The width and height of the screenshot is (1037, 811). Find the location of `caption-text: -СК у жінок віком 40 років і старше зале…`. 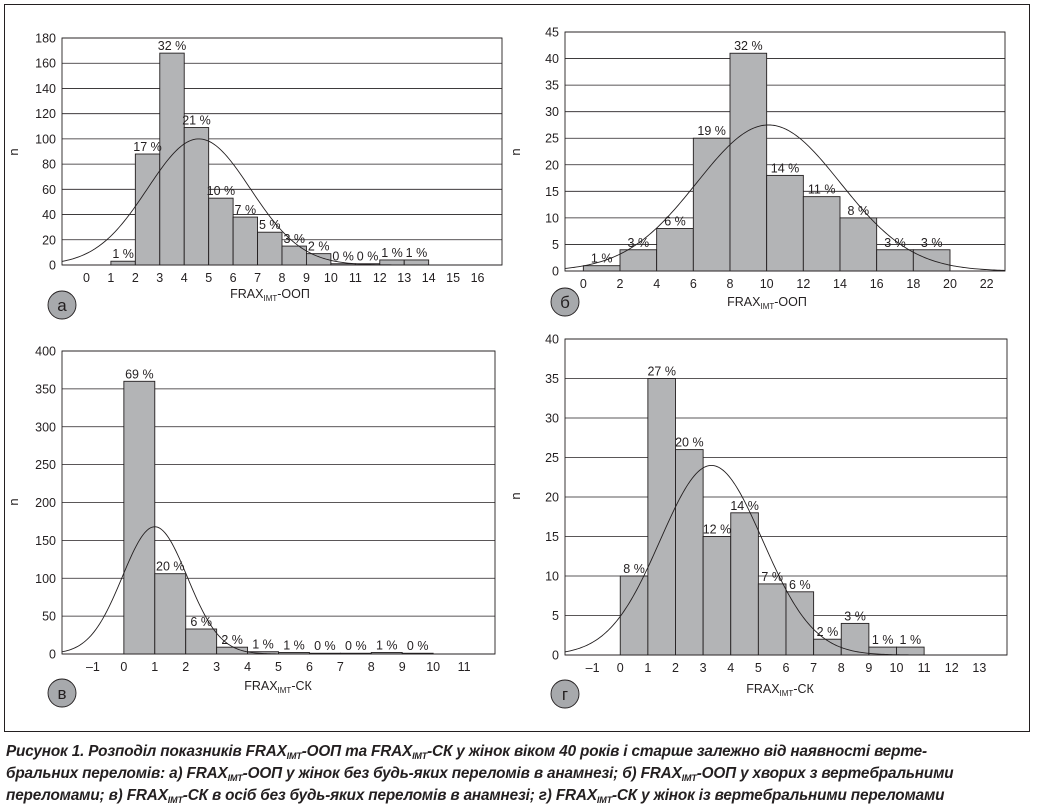

caption-text: -СК у жінок віком 40 років і старше зале… is located at coordinates (677, 751).